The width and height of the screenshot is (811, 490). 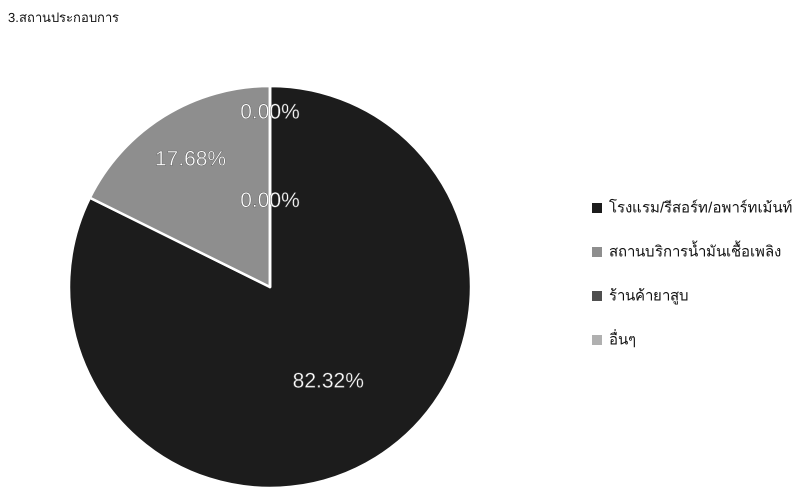 What do you see at coordinates (63, 17) in the screenshot?
I see `title: 3.สถานประกอบการ` at bounding box center [63, 17].